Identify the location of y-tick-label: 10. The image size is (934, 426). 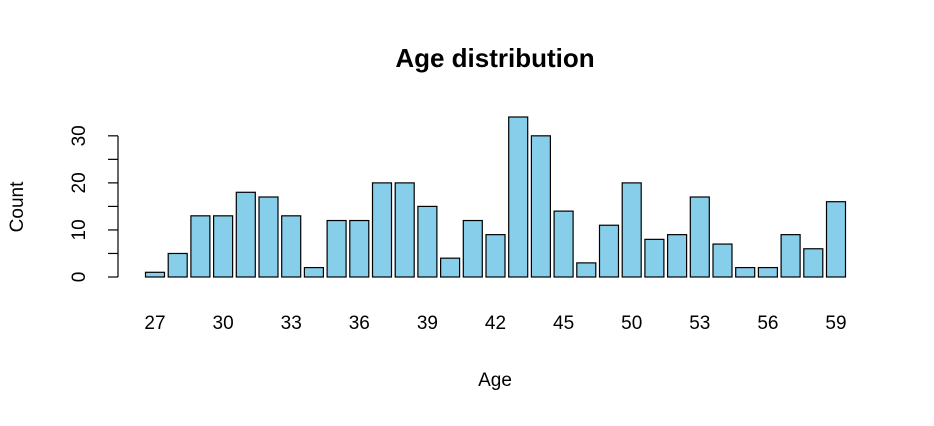
(79, 229).